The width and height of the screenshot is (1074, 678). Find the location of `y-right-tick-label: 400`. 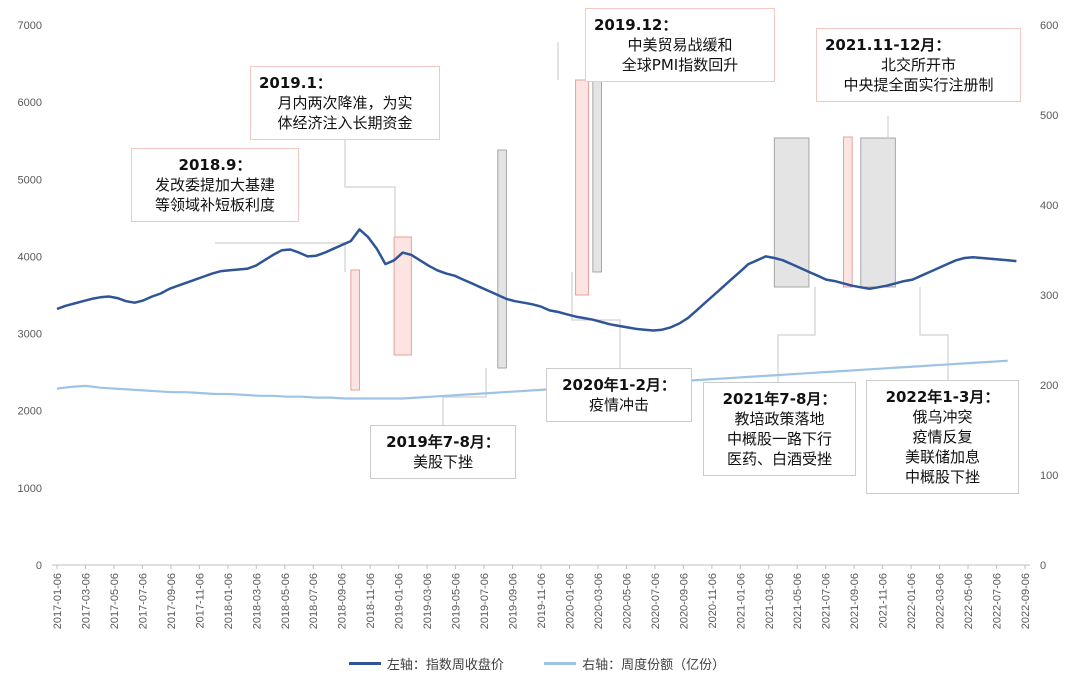

y-right-tick-label: 400 is located at coordinates (1049, 206).